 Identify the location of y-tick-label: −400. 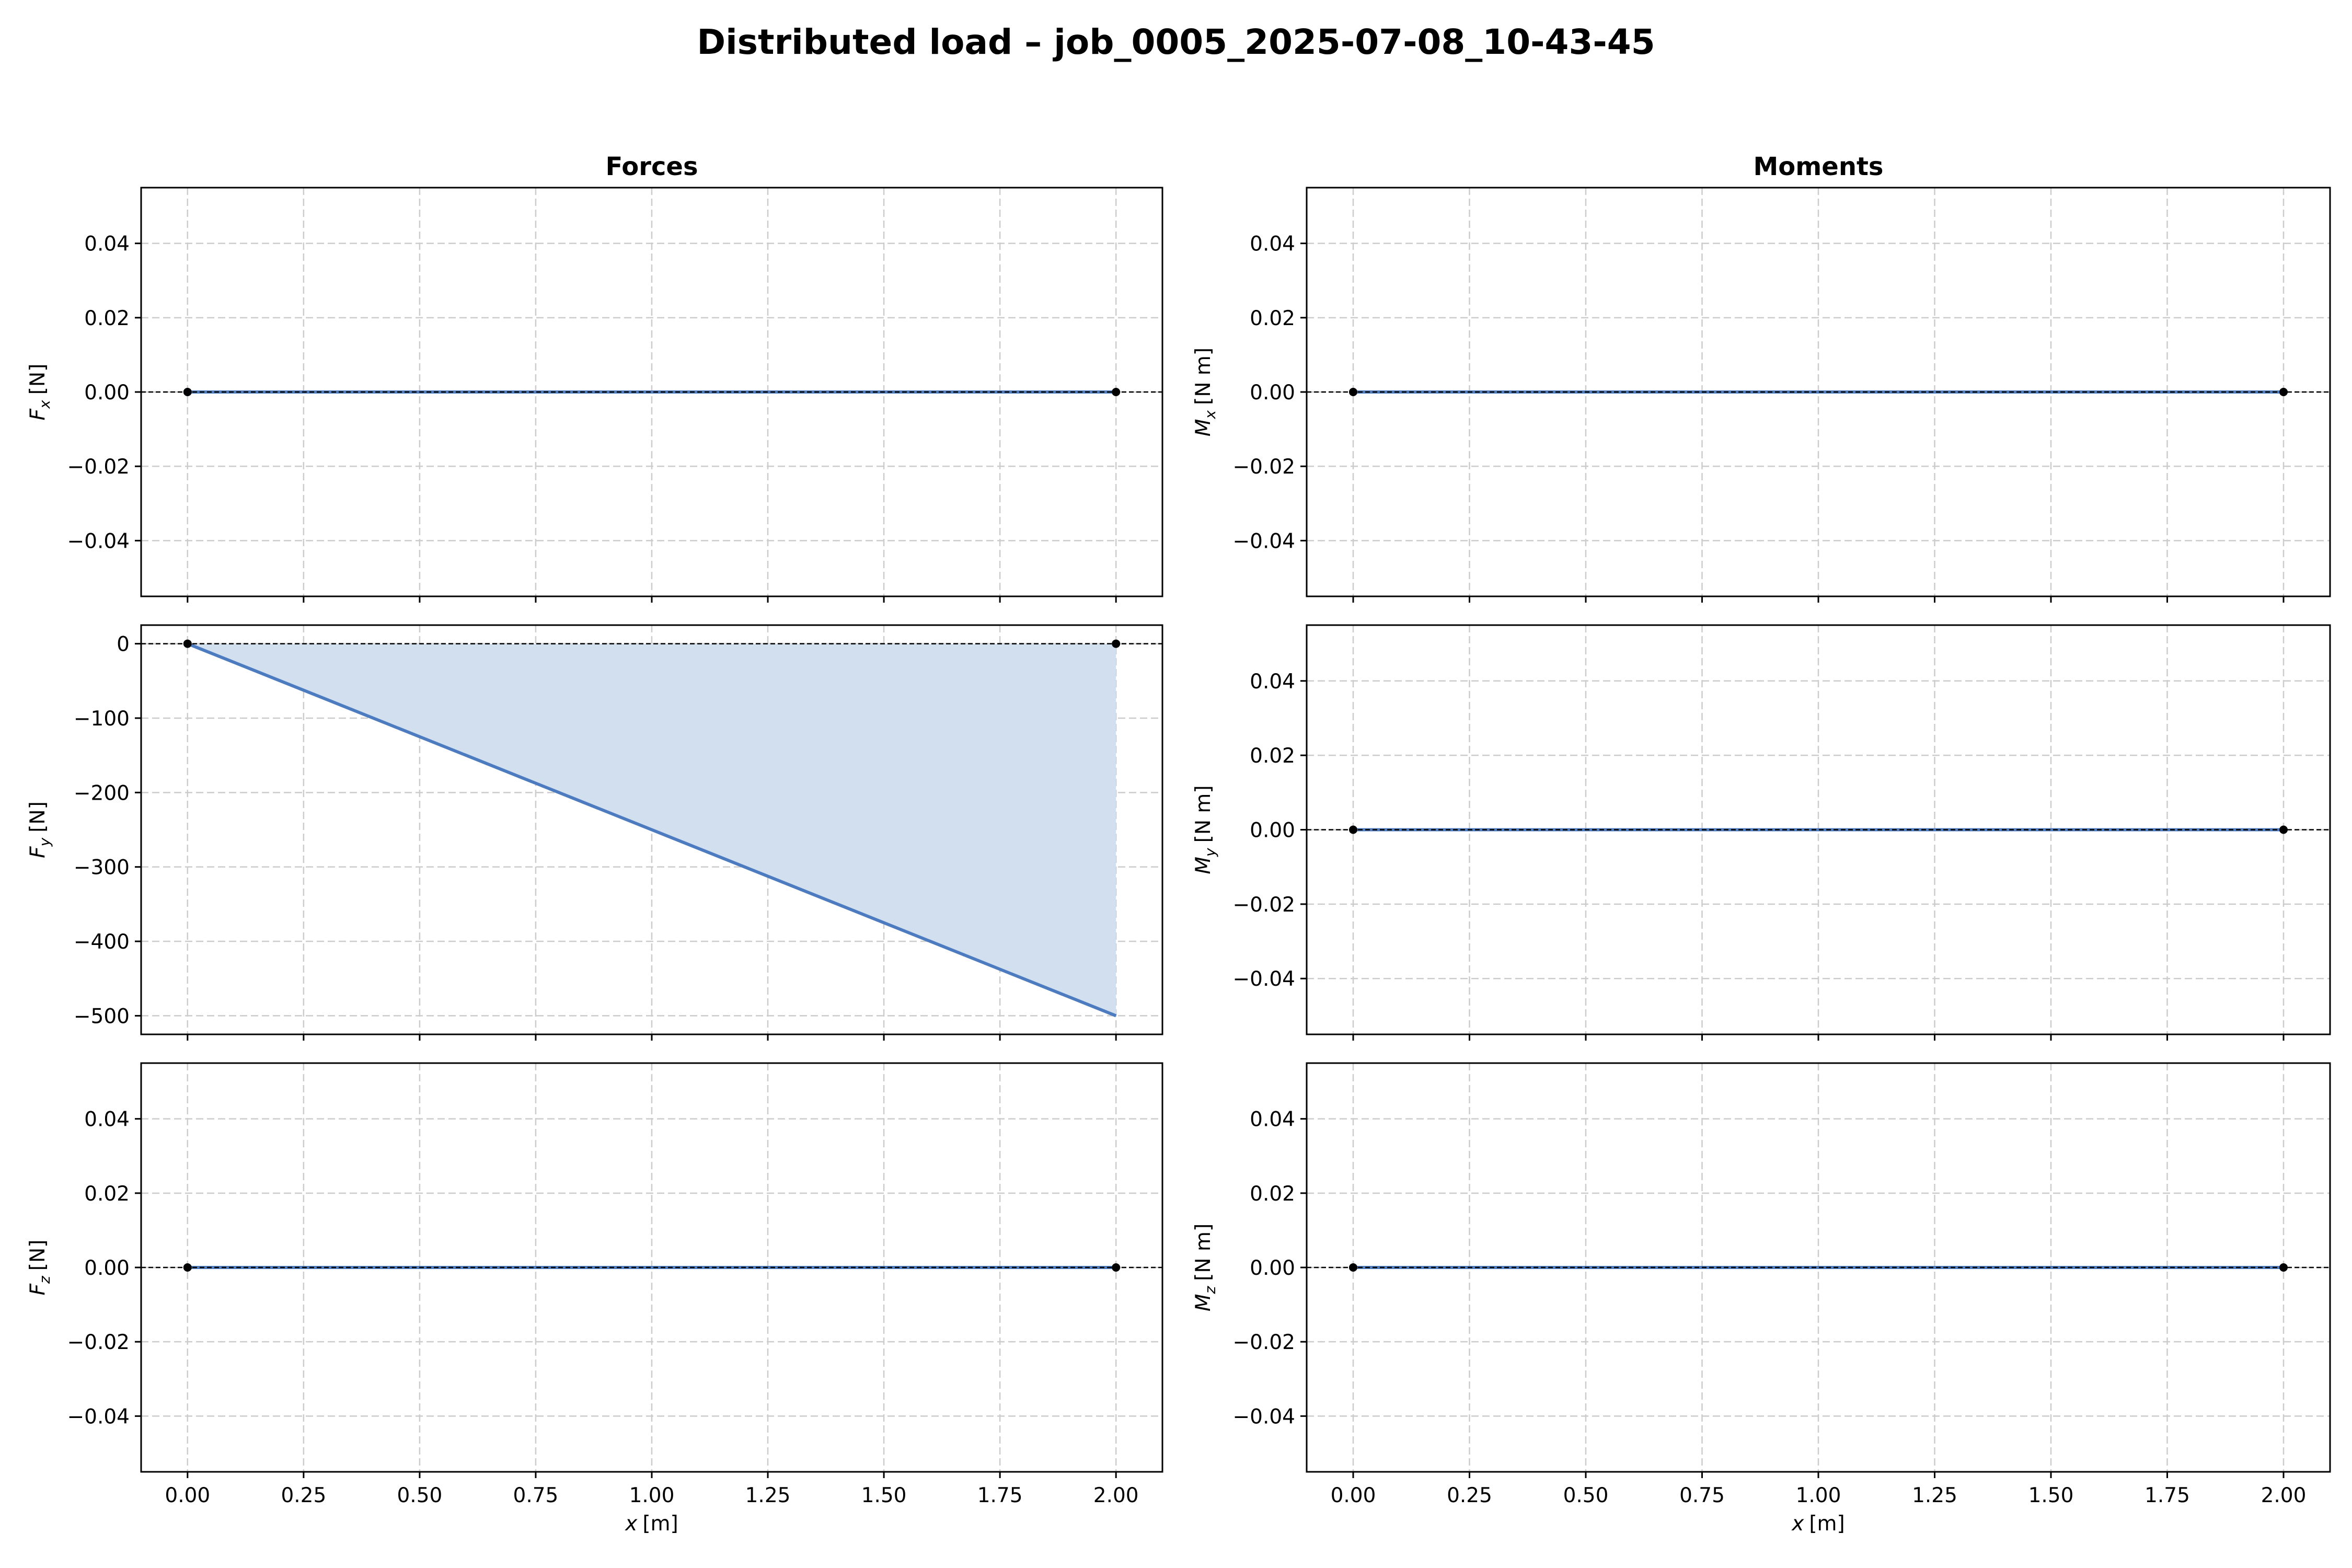
(102, 942).